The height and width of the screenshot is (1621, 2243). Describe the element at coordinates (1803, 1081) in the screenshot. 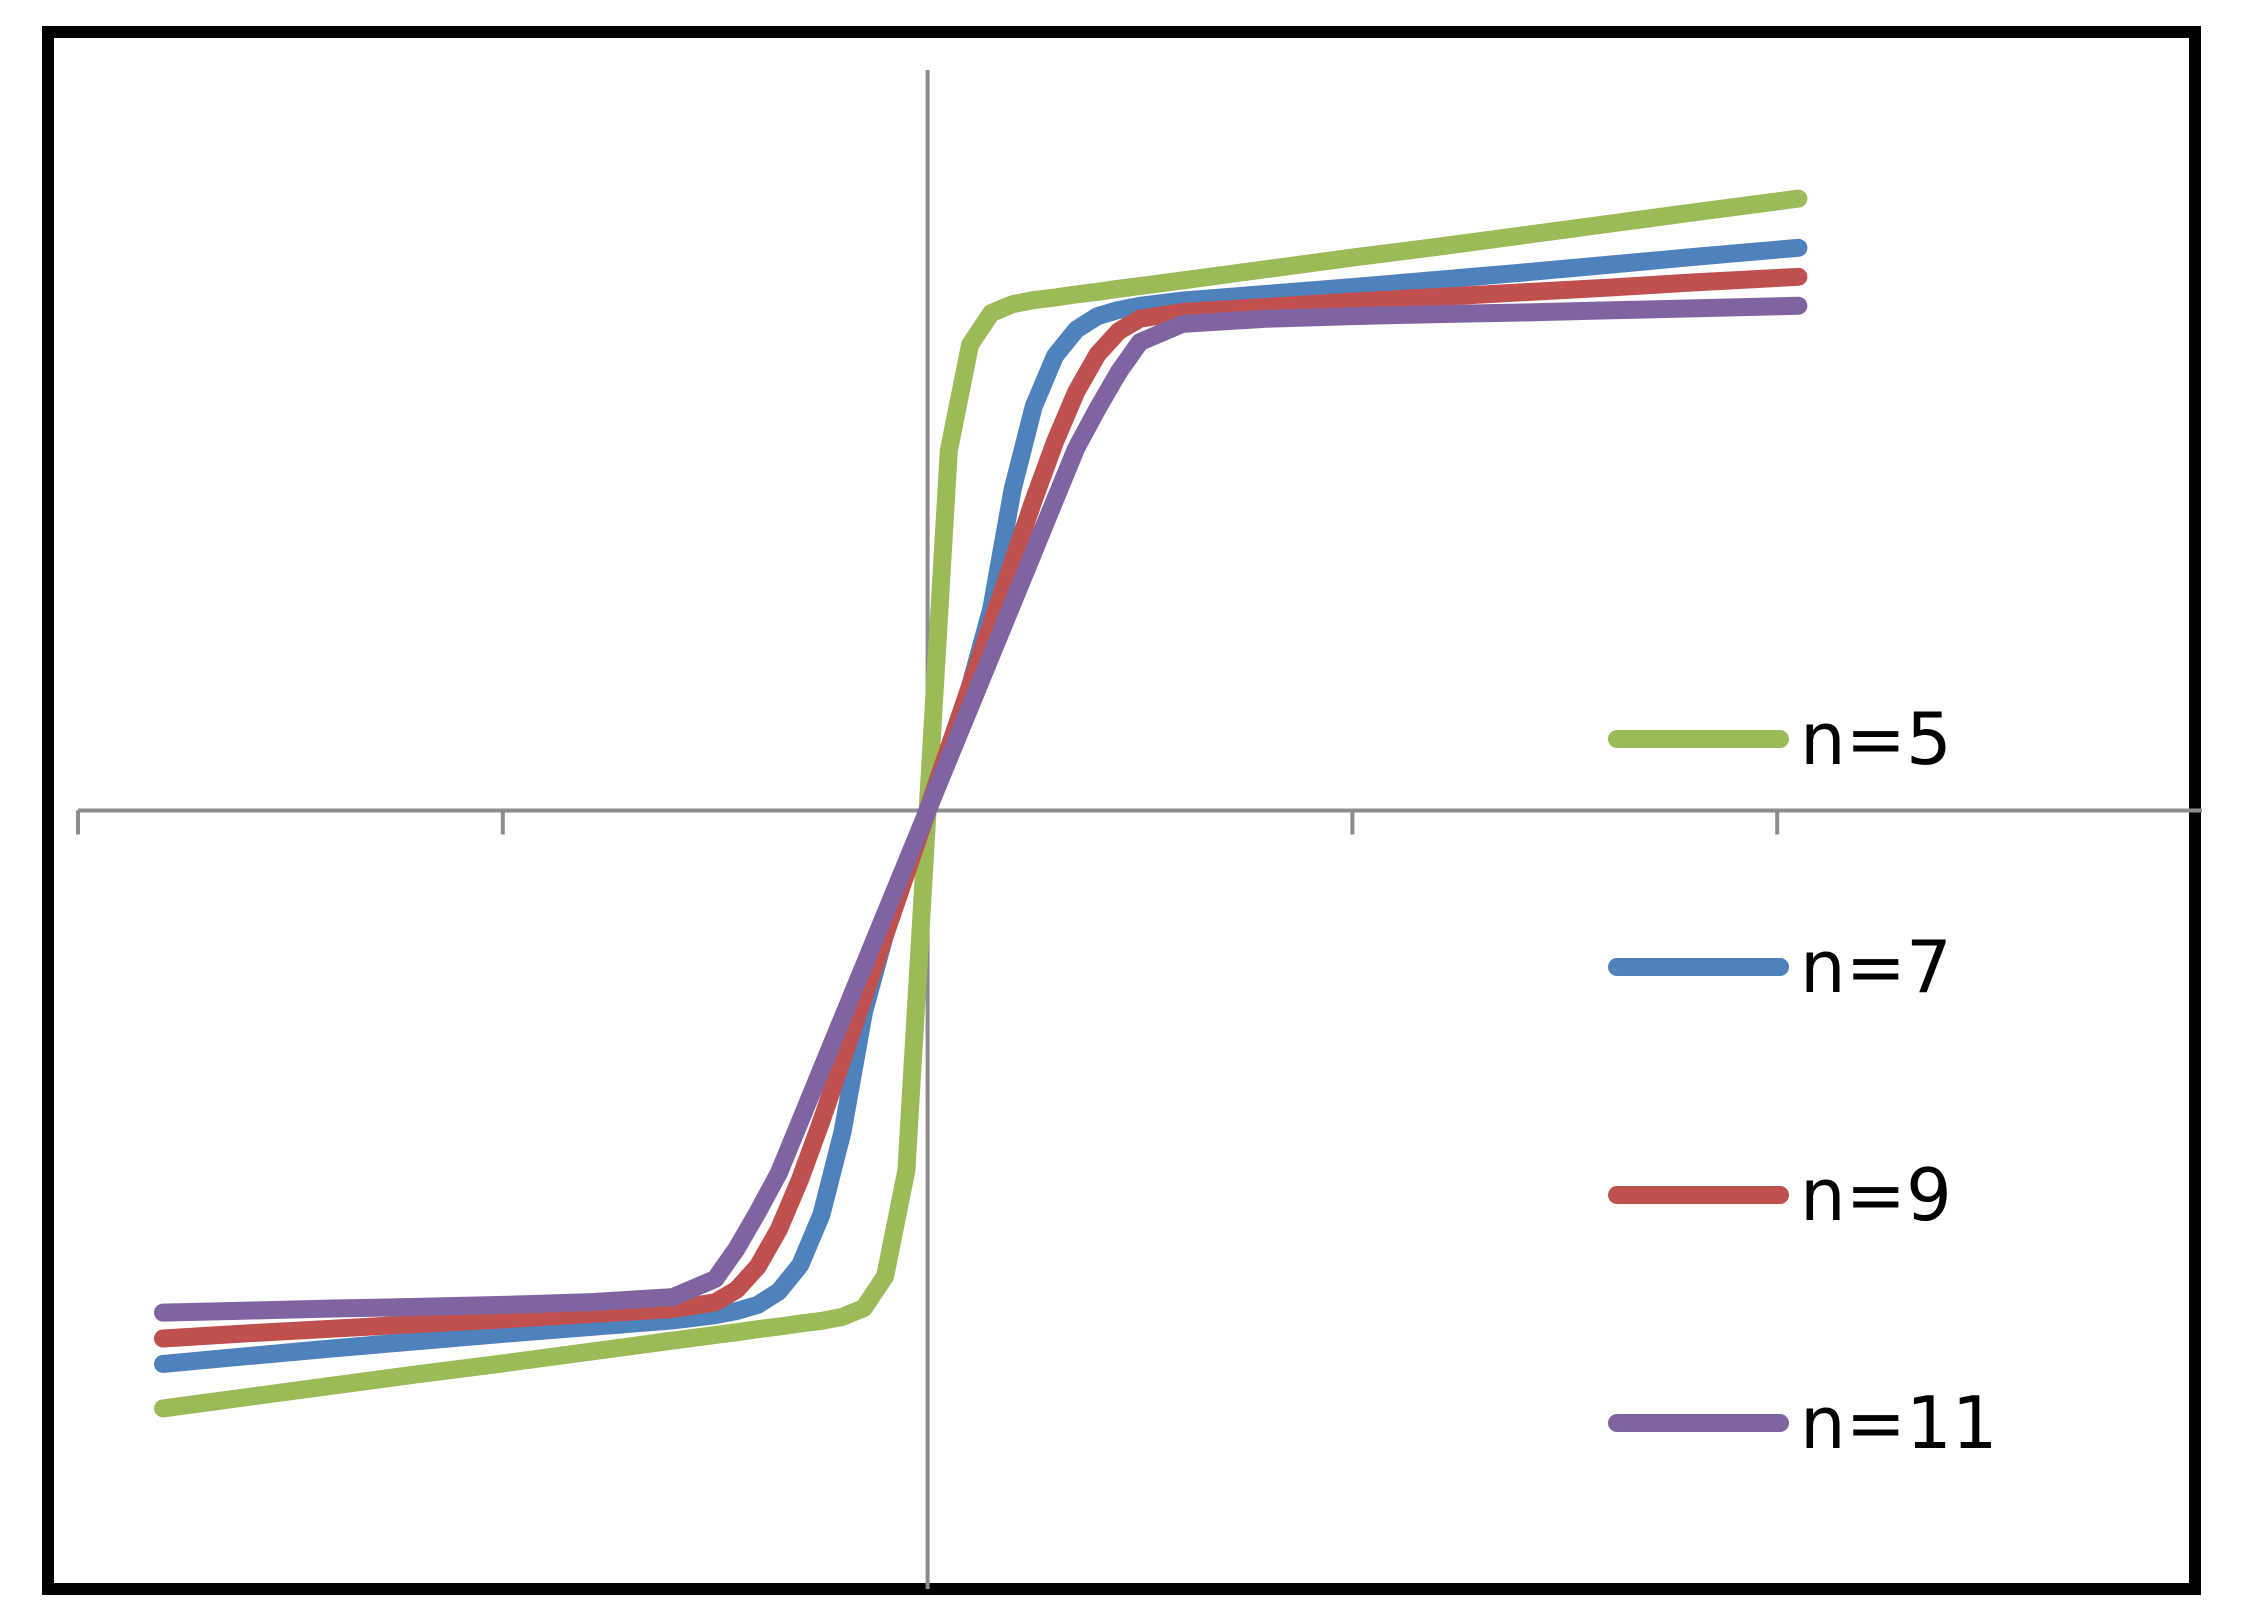

I see `legend: n=5 n=7 n=9 n=11` at that location.